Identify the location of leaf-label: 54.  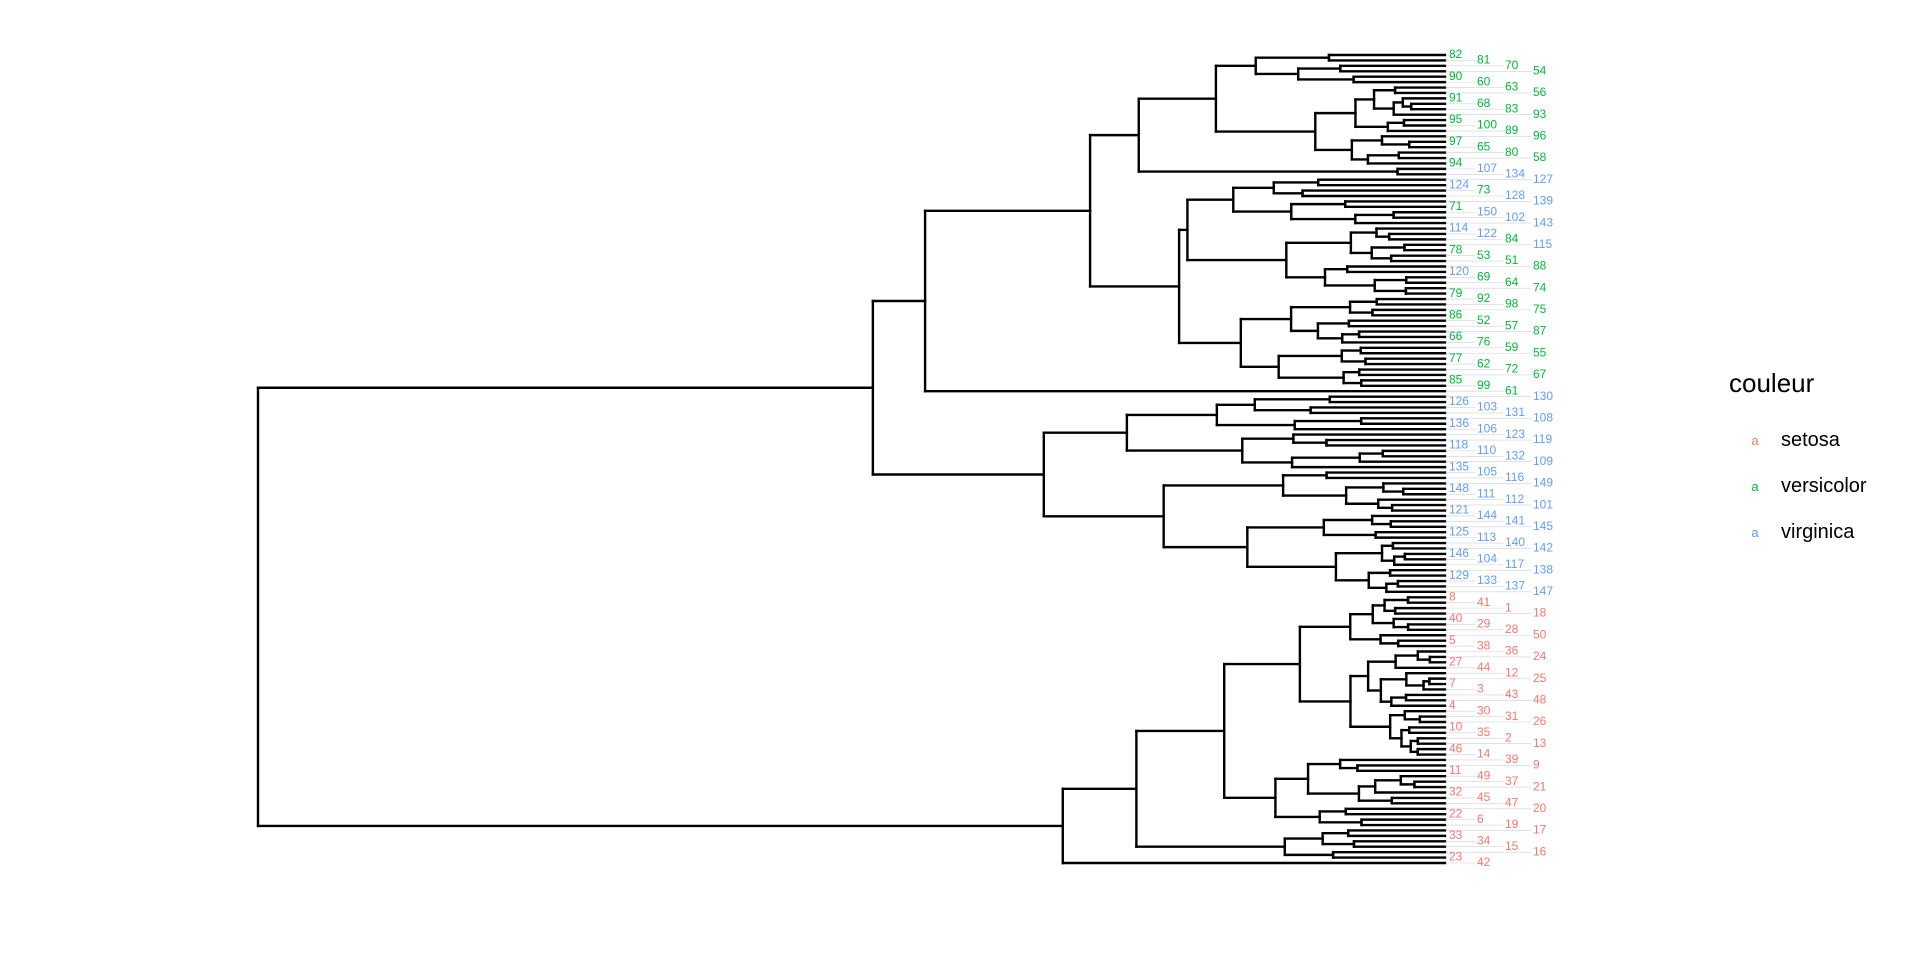
(1540, 70).